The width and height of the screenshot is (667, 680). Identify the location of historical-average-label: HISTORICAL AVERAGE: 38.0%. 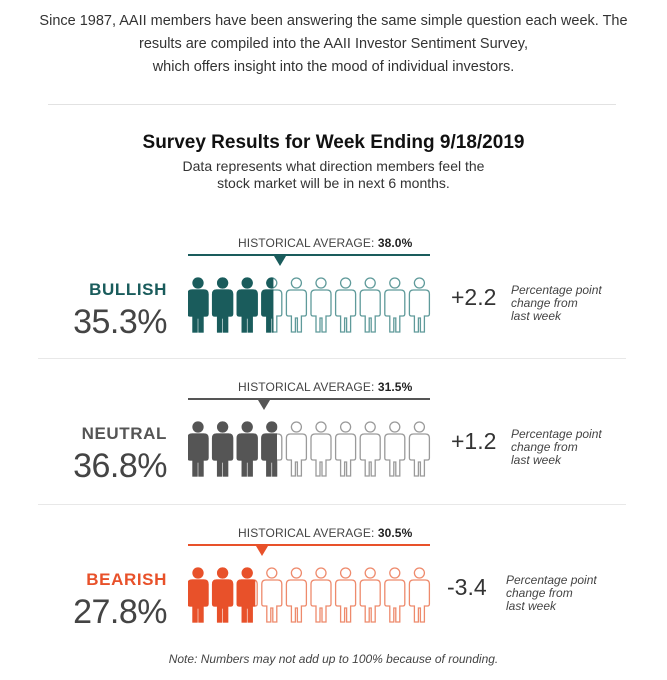
(325, 243).